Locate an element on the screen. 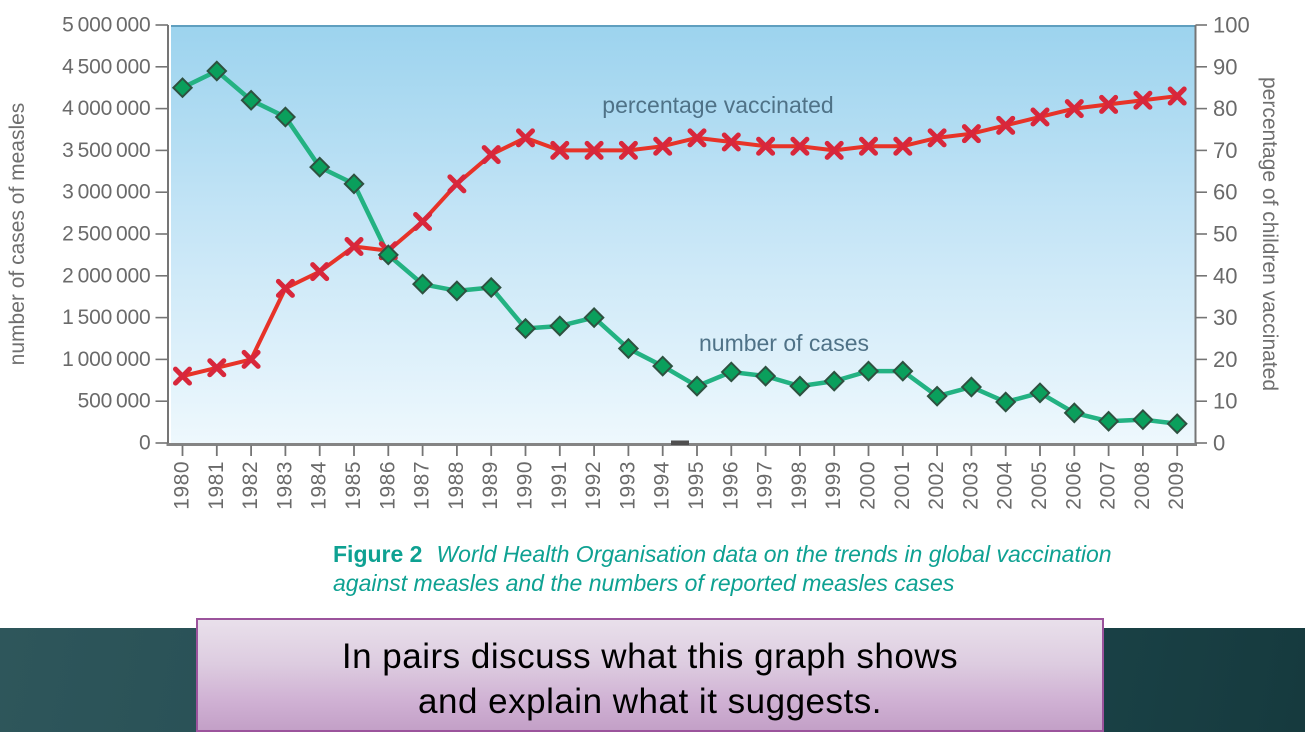  x-tick-year-label: 2002 is located at coordinates (936, 485).